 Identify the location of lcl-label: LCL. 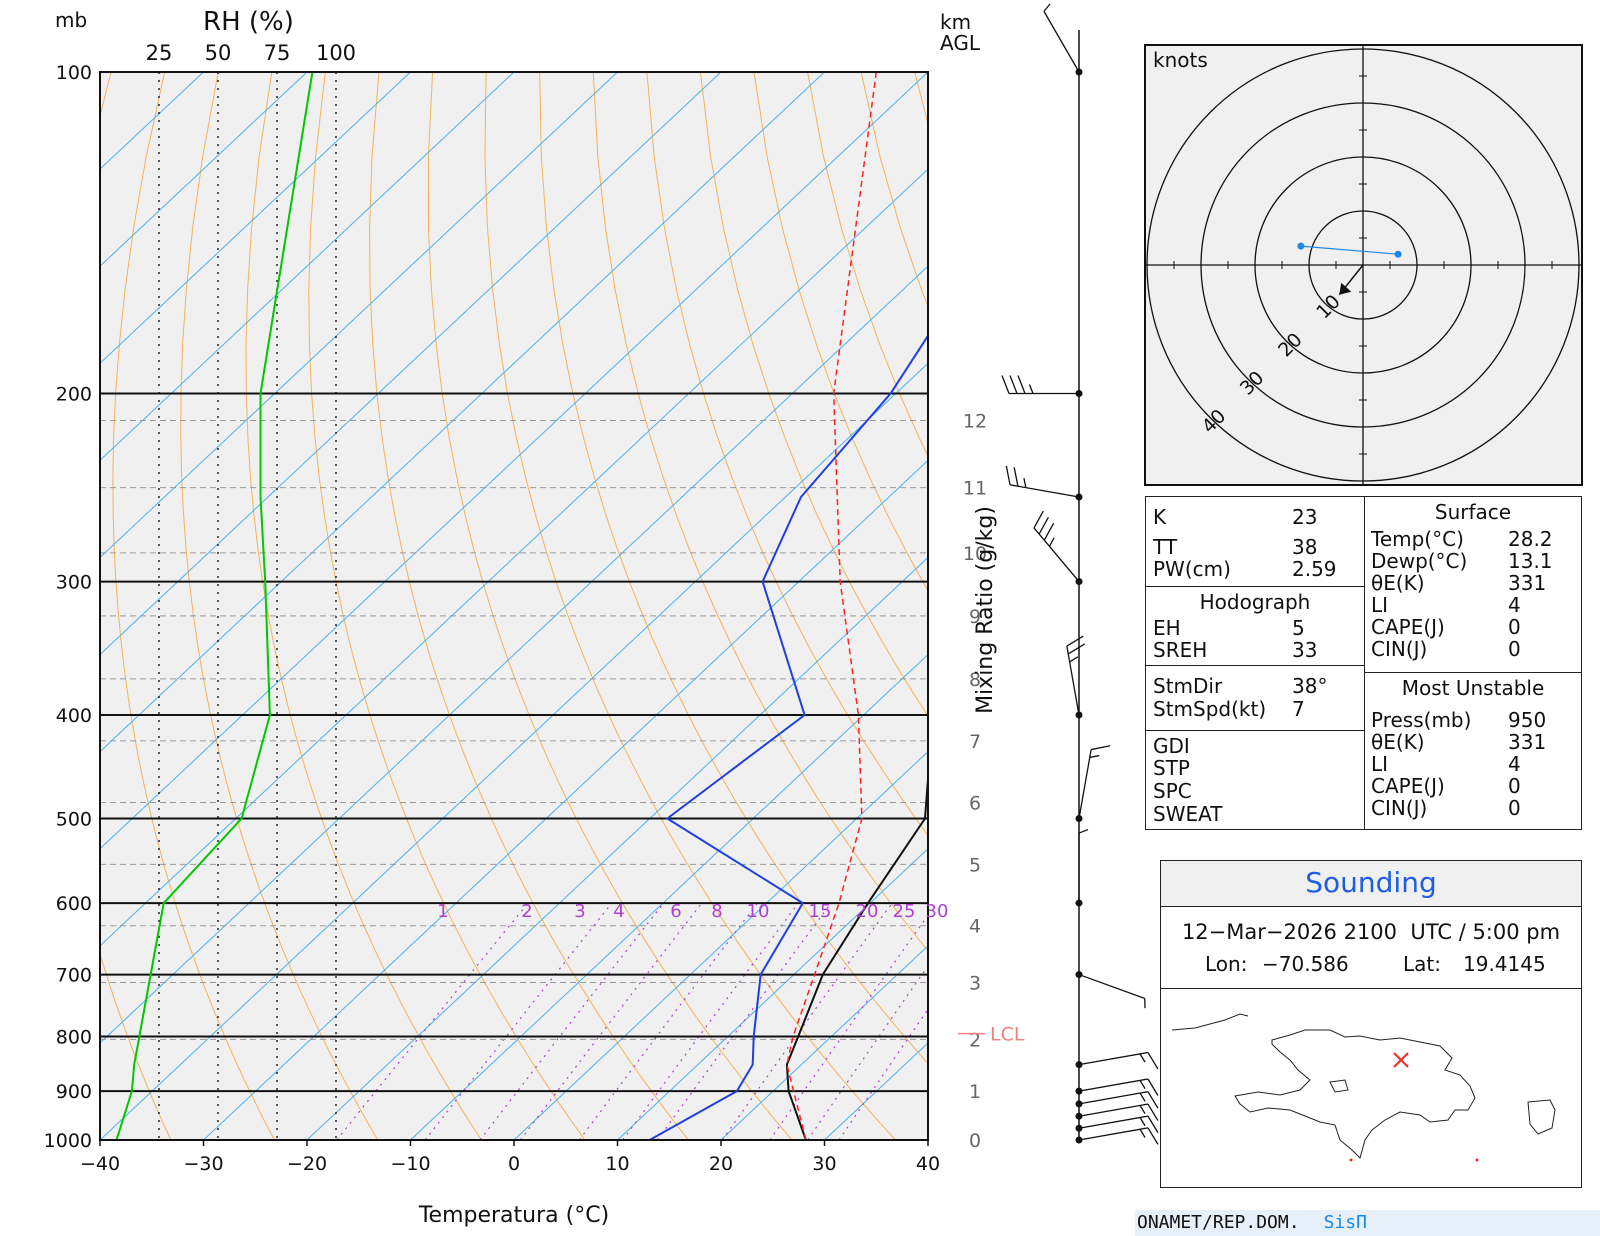
(1007, 1035).